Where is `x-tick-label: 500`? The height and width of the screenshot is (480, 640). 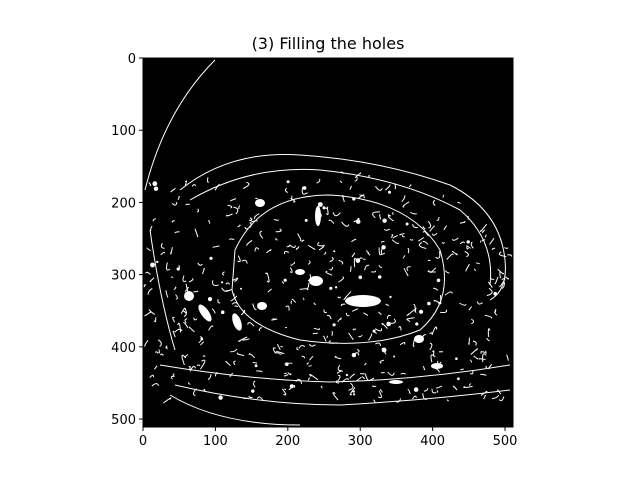
x-tick-label: 500 is located at coordinates (505, 441).